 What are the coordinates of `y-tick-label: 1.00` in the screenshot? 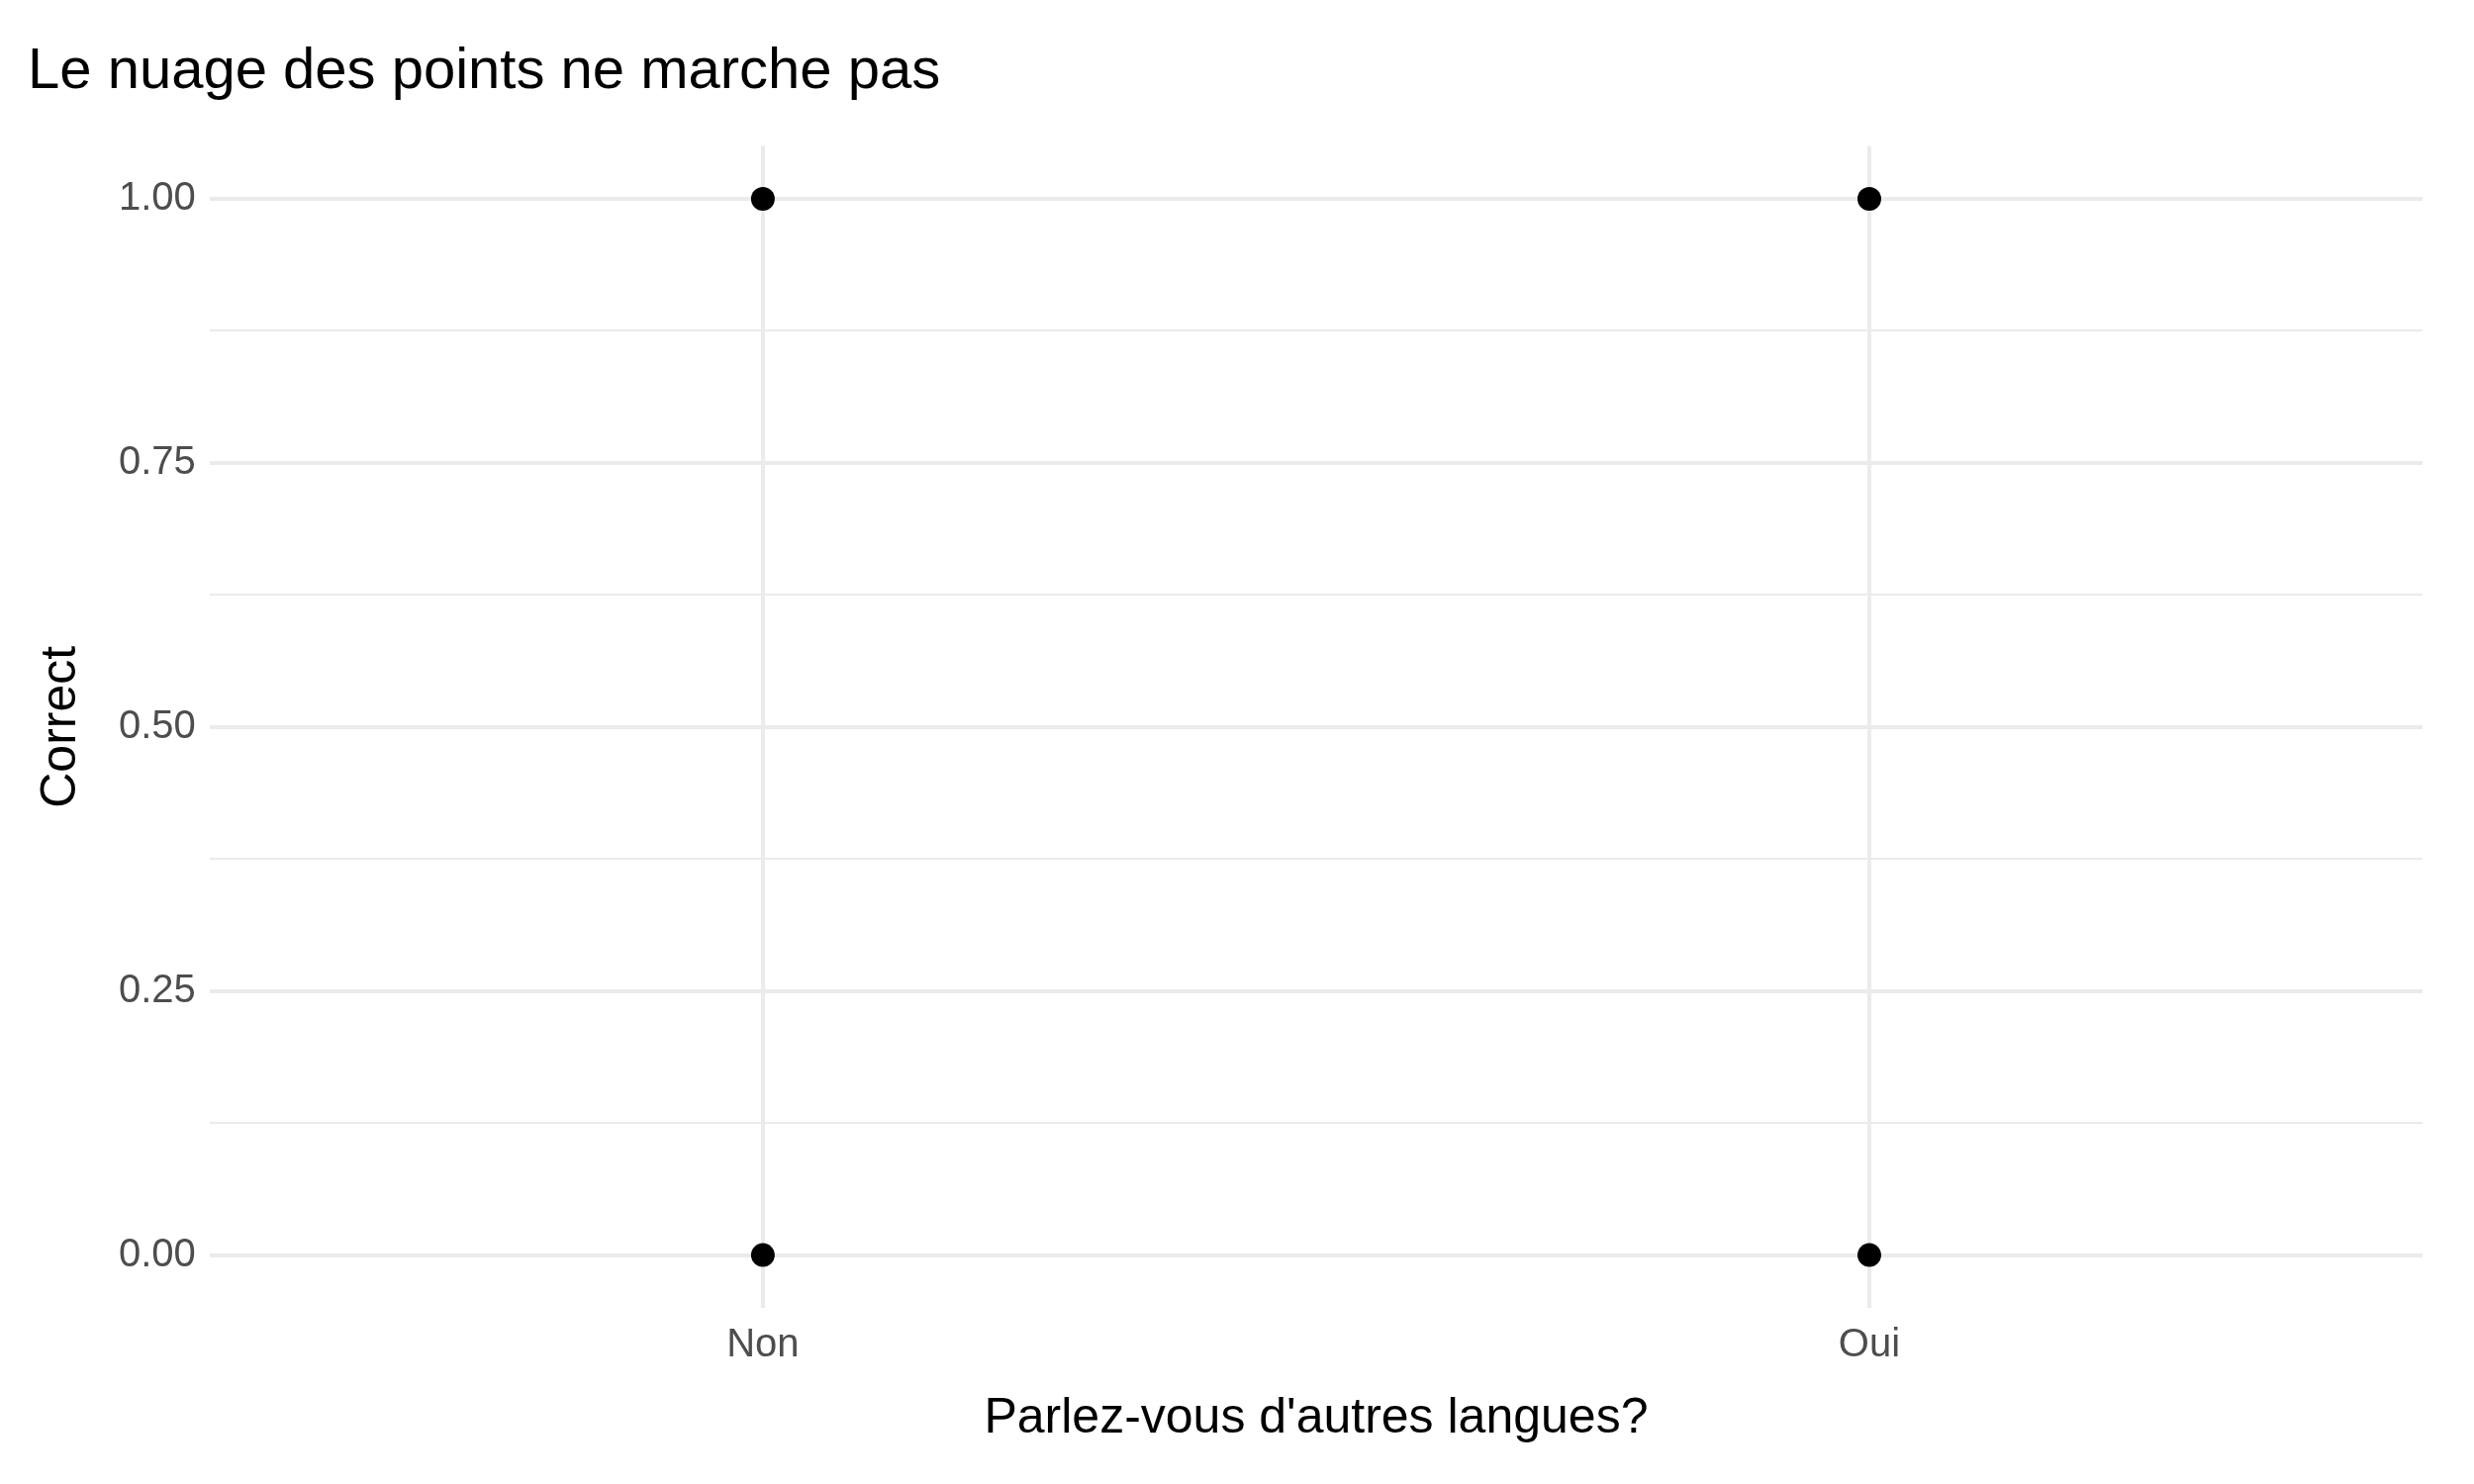 It's located at (157, 196).